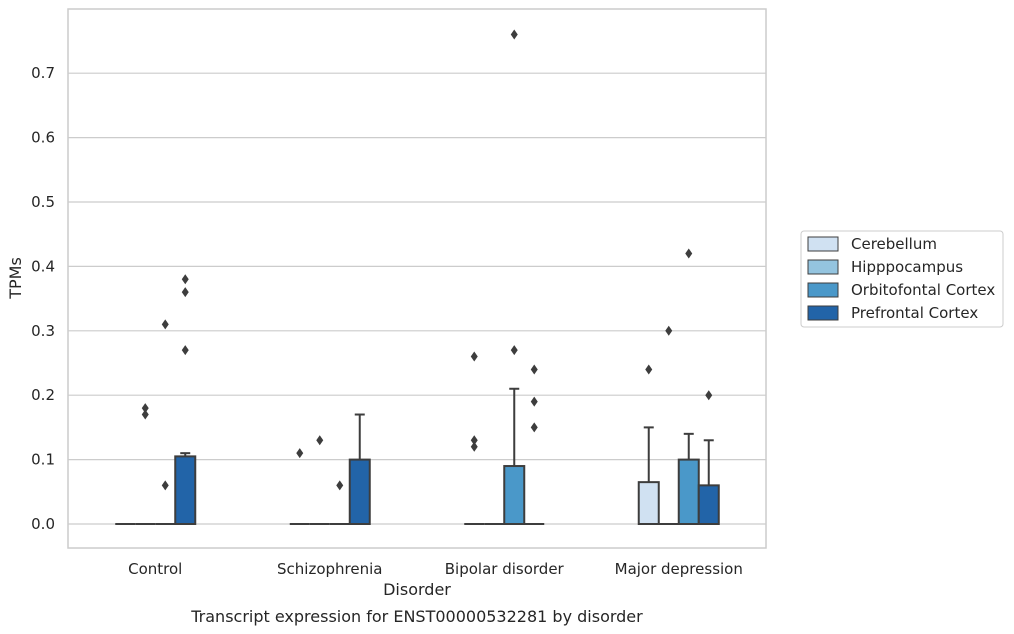 The image size is (1014, 634). What do you see at coordinates (155, 569) in the screenshot?
I see `x-tick-label: Control` at bounding box center [155, 569].